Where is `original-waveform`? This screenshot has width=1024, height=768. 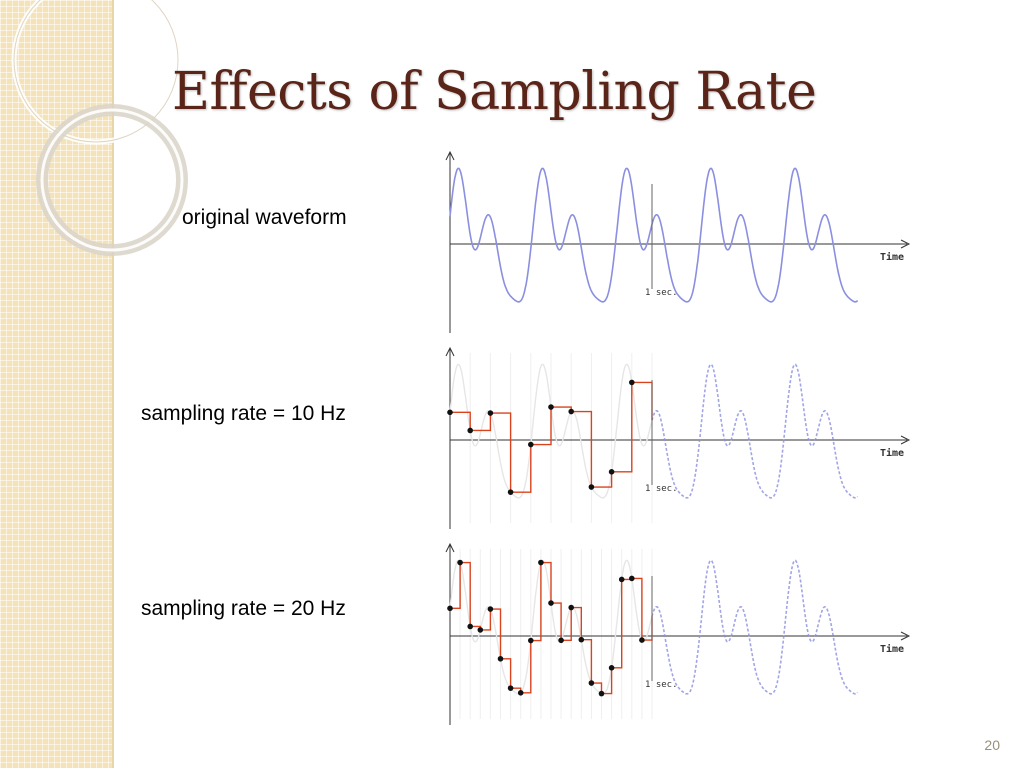 original-waveform is located at coordinates (654, 235).